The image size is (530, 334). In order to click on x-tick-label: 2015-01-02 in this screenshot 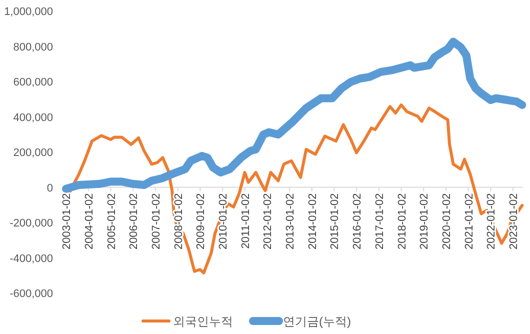, I will do `click(335, 221)`.